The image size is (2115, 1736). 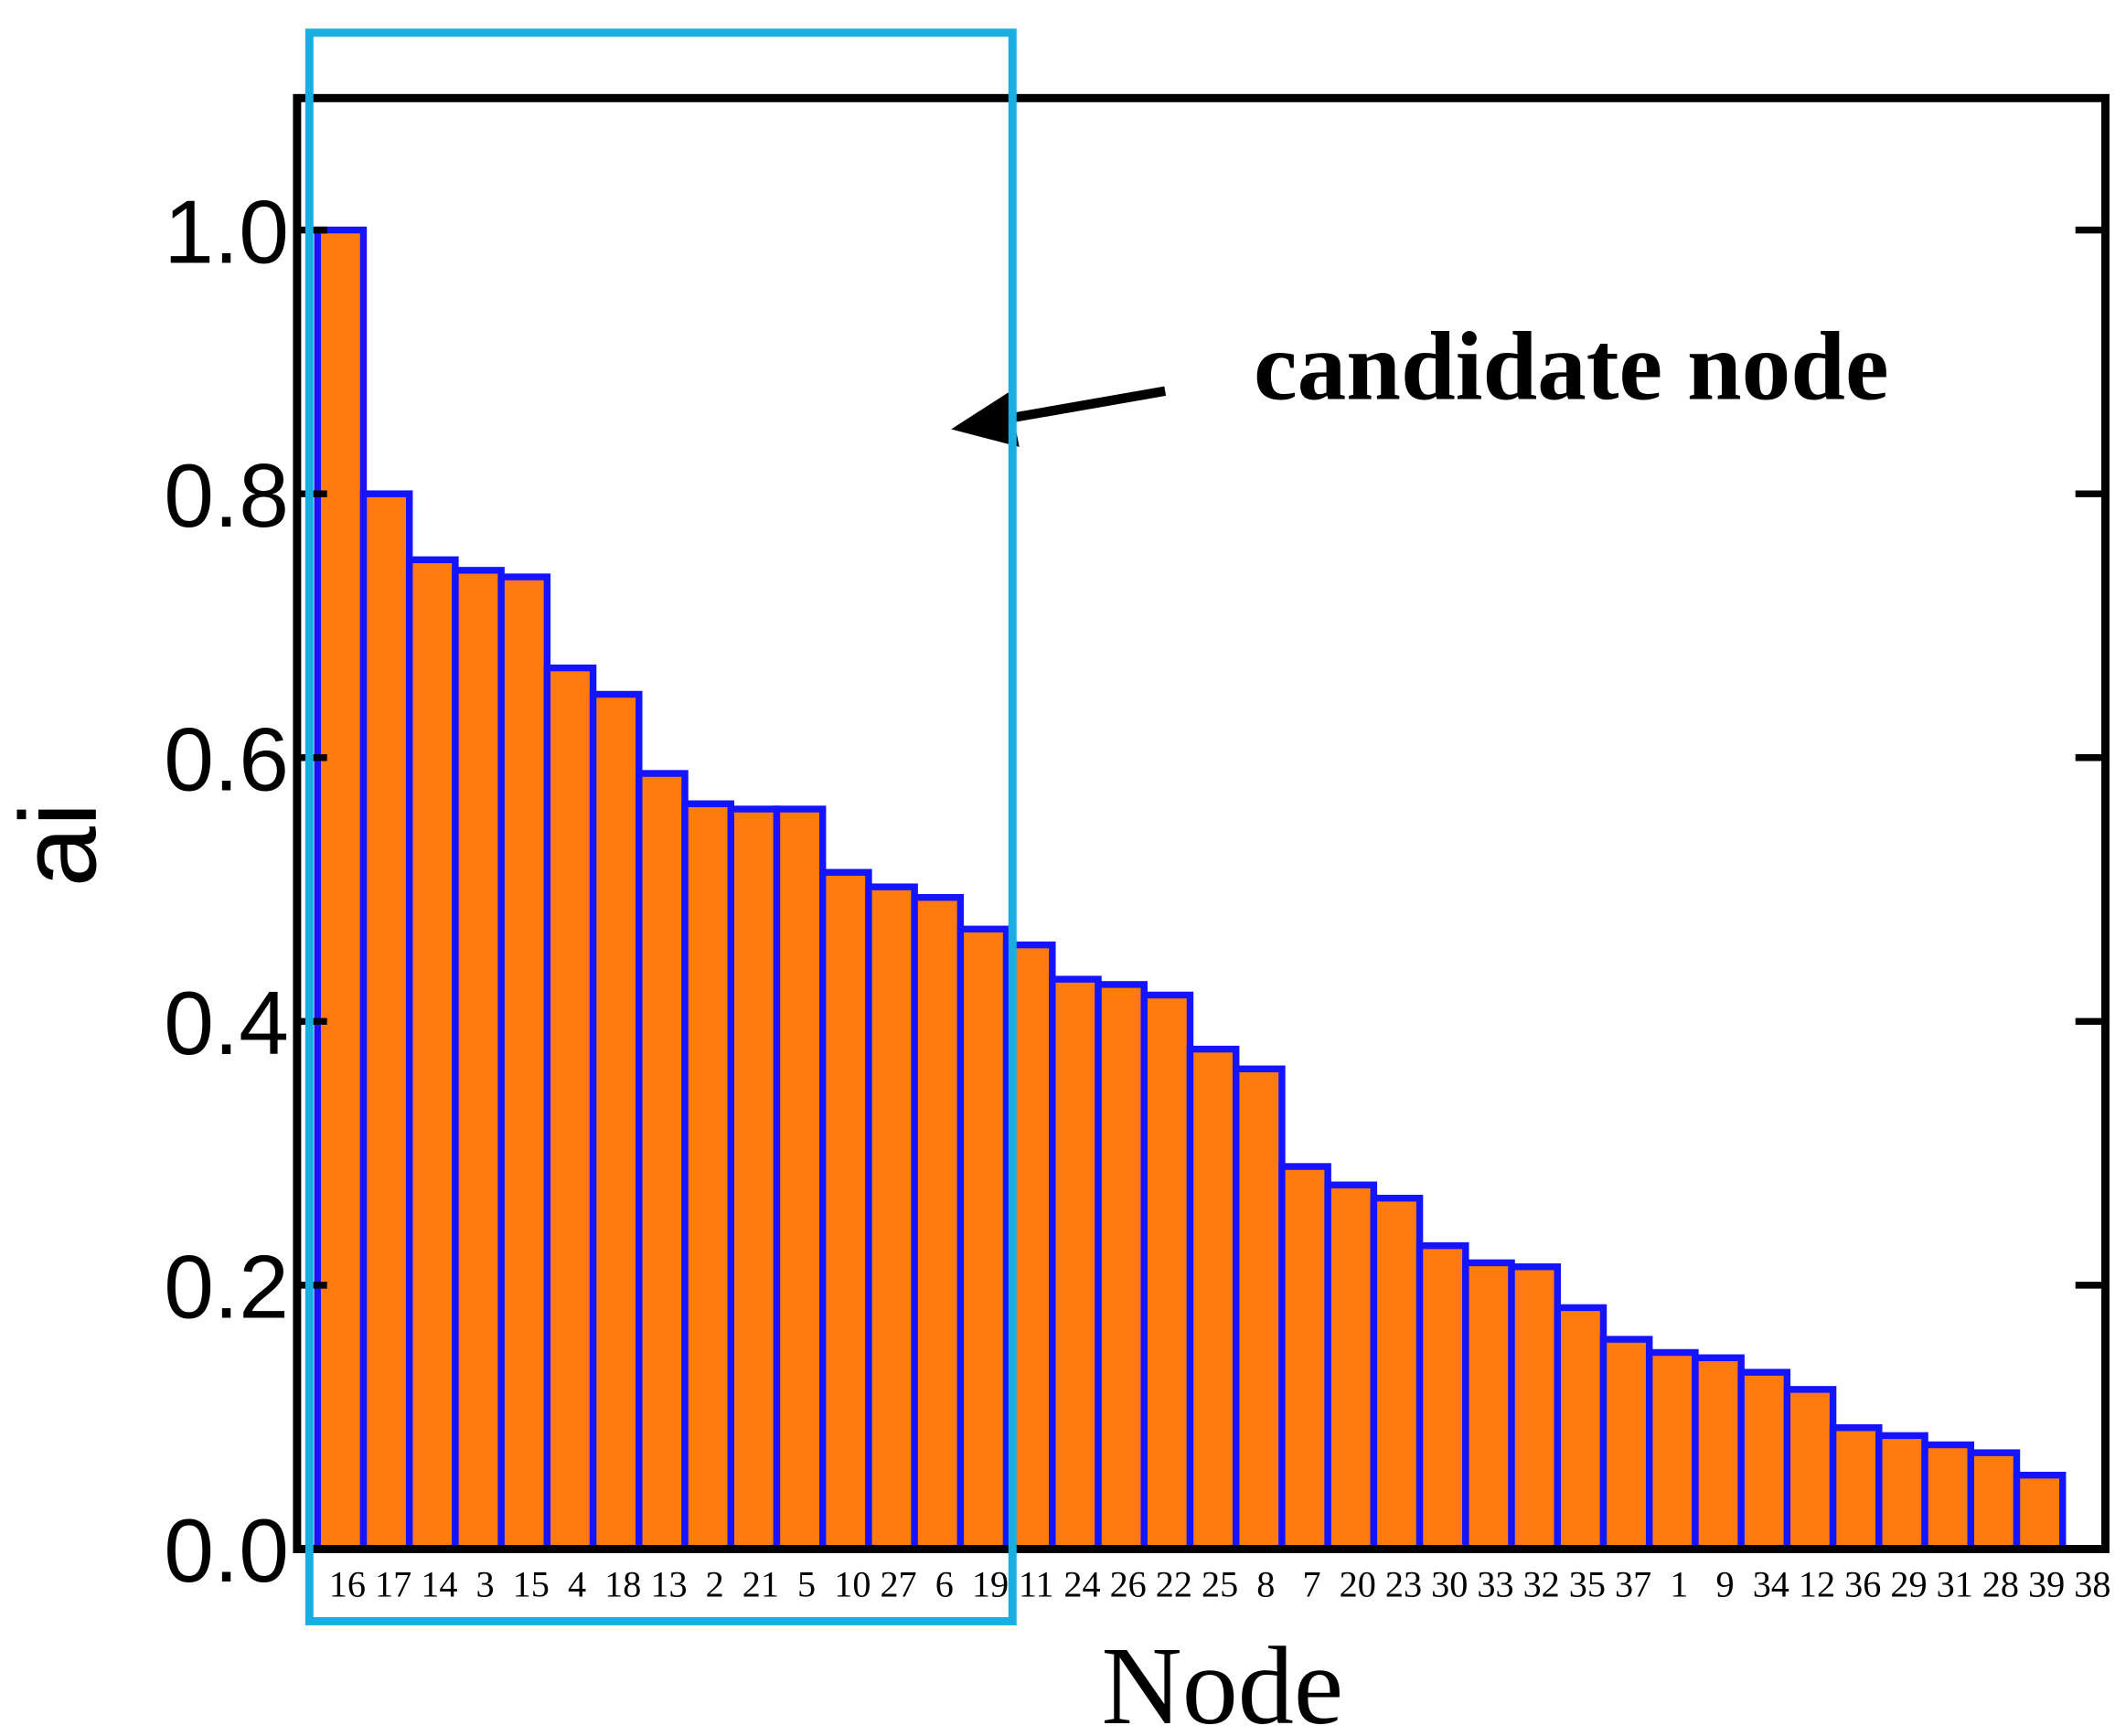 What do you see at coordinates (531, 1585) in the screenshot?
I see `x-tick-label: 15` at bounding box center [531, 1585].